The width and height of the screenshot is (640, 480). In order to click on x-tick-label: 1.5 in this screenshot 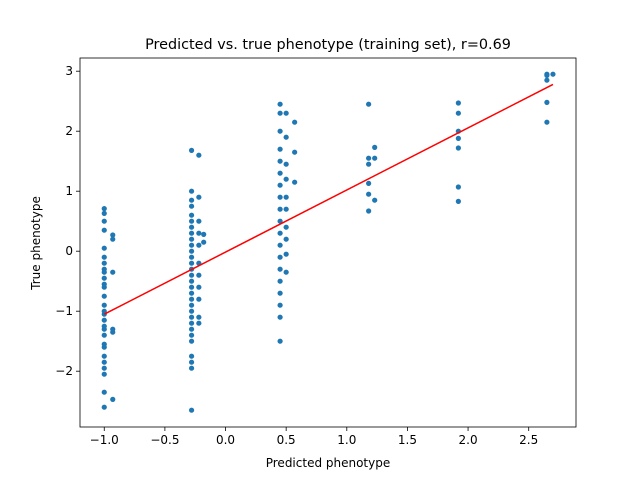, I will do `click(407, 440)`.